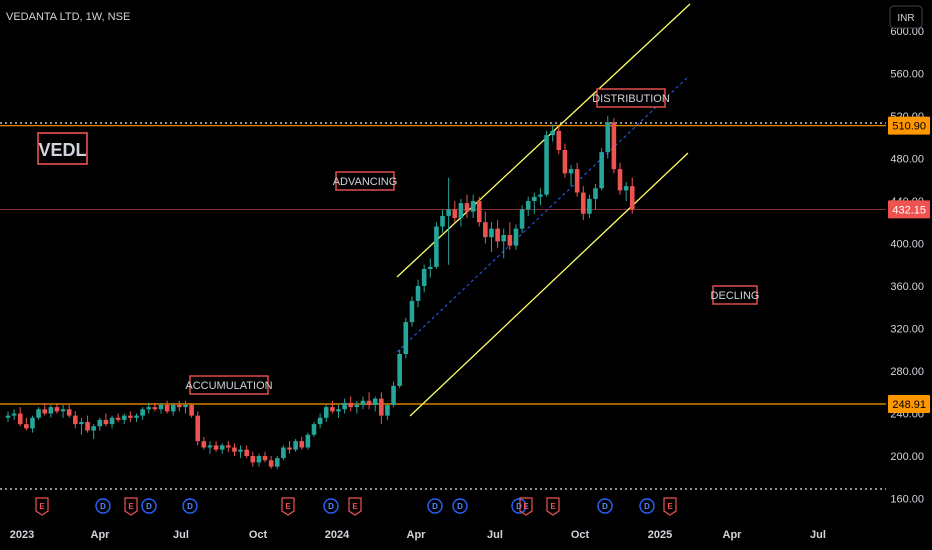 The image size is (932, 550). Describe the element at coordinates (907, 372) in the screenshot. I see `price-tick-label: 280.00` at that location.